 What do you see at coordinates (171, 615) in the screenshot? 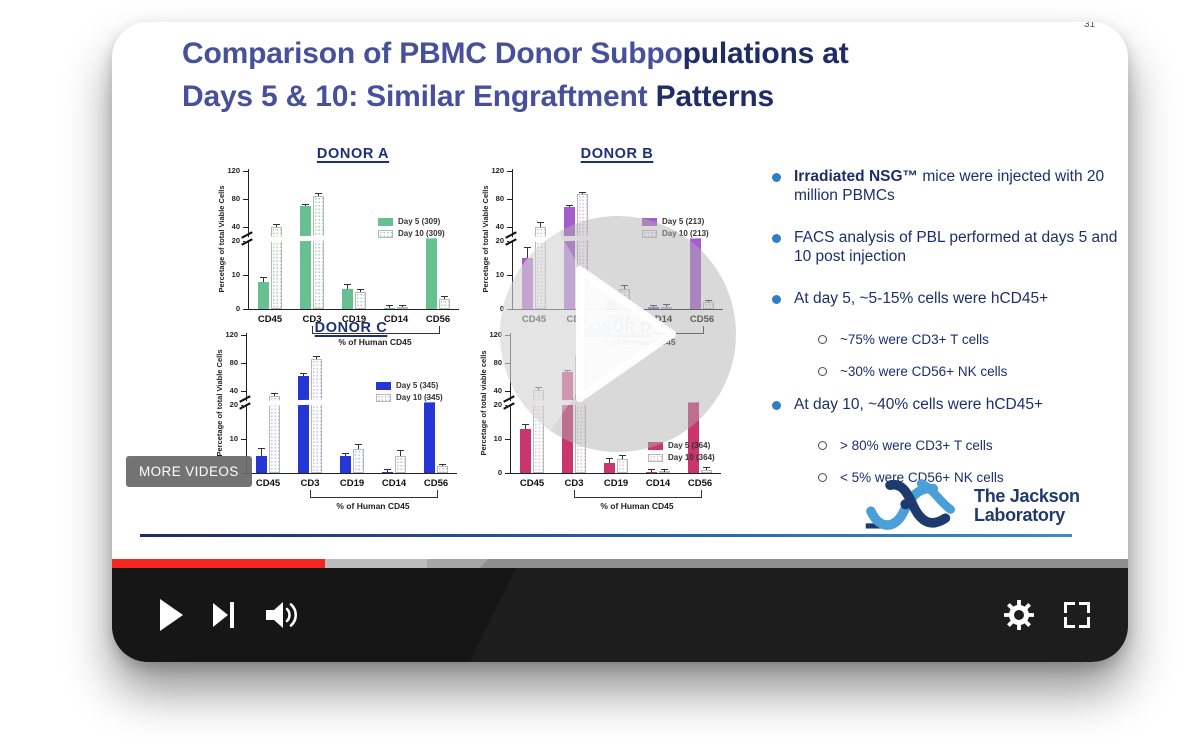
I see `play-button` at bounding box center [171, 615].